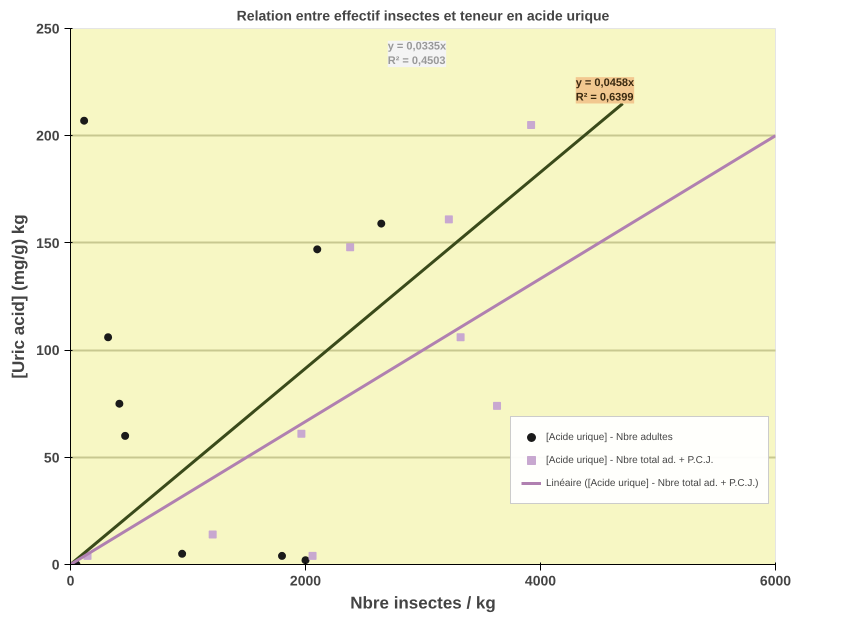 The image size is (841, 622). I want to click on legend-label: [Acide urique] - Nbre total ad. + P.C.J., so click(630, 460).